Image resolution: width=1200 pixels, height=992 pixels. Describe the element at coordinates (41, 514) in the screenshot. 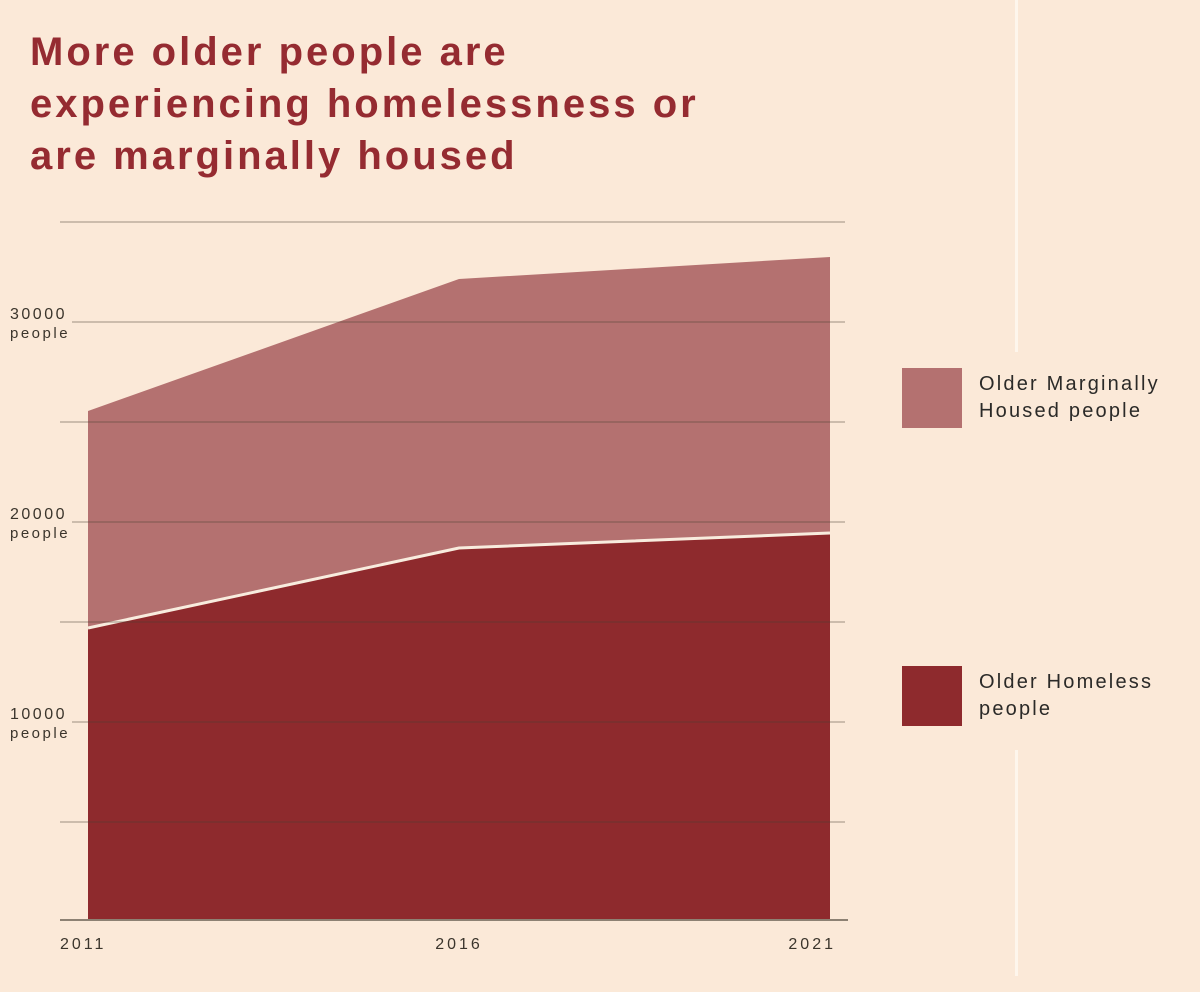

I see `y-axis-tick-20000: 20000` at that location.